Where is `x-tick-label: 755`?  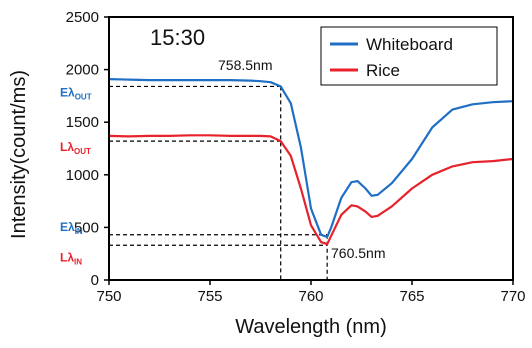 x-tick-label: 755 is located at coordinates (209, 296).